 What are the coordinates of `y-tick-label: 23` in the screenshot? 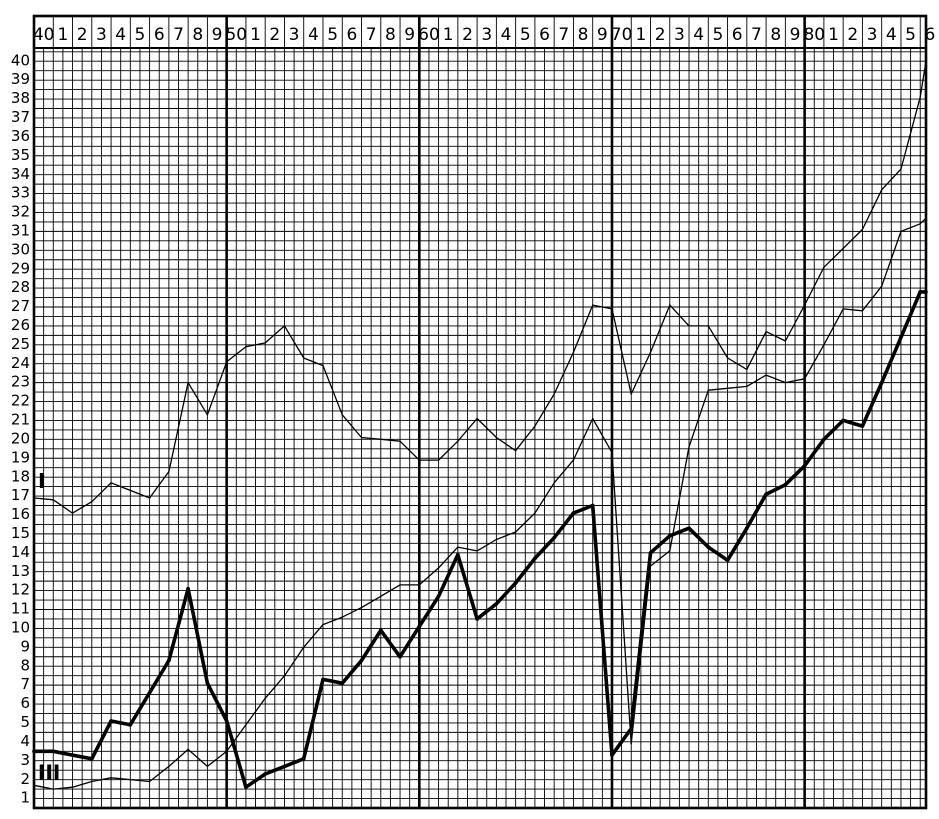 It's located at (20, 382).